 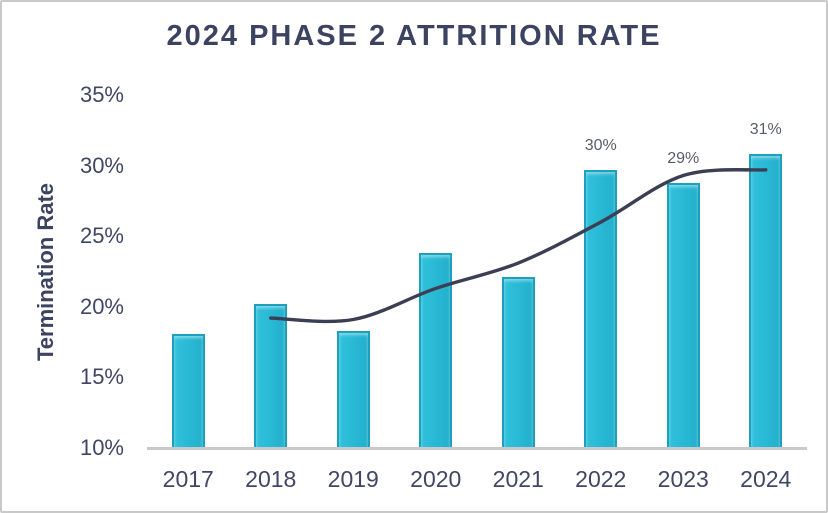 I want to click on bar-2020, so click(x=436, y=351).